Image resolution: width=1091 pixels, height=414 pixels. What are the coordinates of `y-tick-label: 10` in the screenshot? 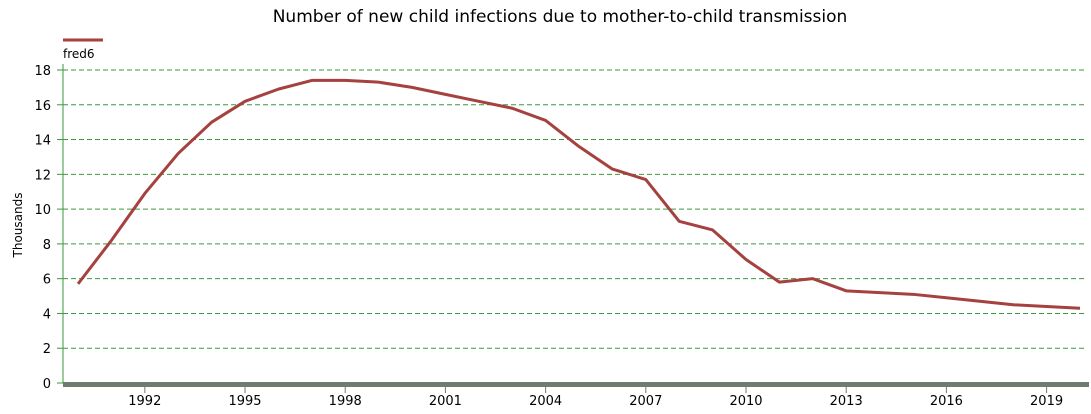 It's located at (42, 210).